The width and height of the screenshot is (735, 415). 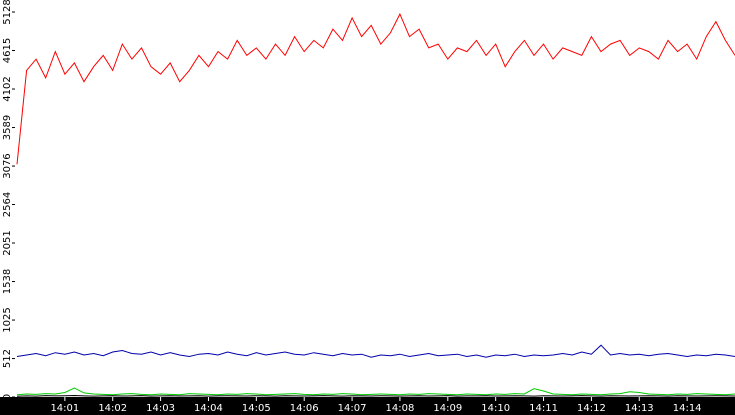 What do you see at coordinates (7, 204) in the screenshot?
I see `y-tick-label: 2564` at bounding box center [7, 204].